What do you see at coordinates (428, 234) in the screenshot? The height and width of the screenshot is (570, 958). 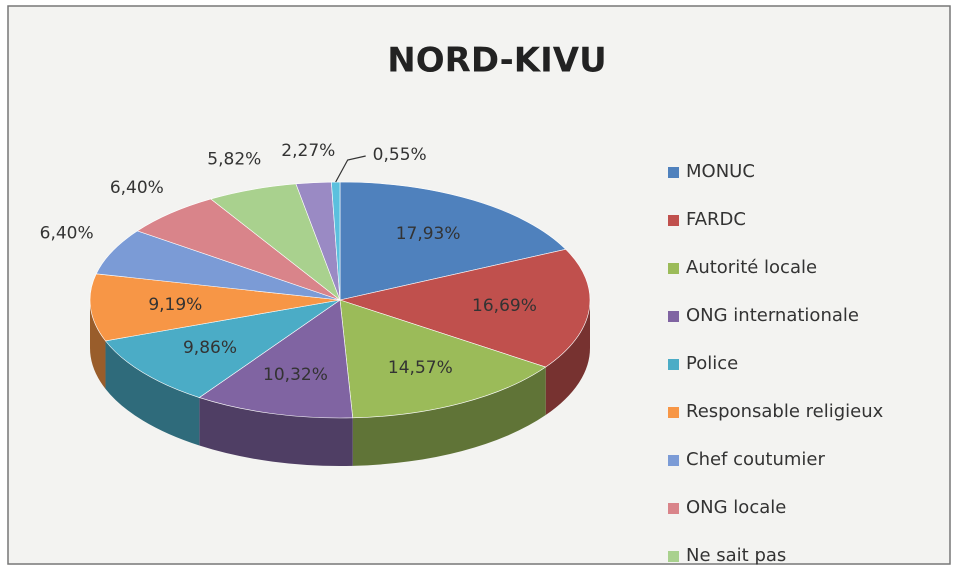 I see `data-label: 17,93%` at bounding box center [428, 234].